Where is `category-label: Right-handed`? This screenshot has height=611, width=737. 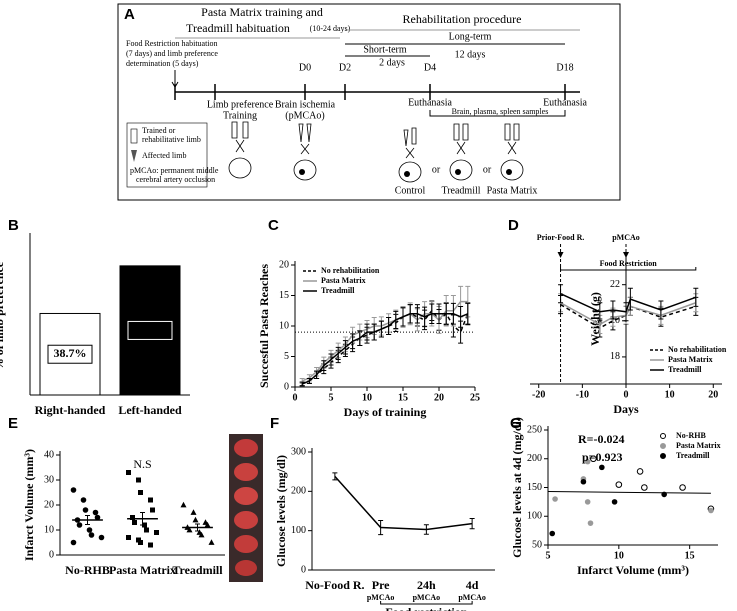 category-label: Right-handed is located at coordinates (70, 410).